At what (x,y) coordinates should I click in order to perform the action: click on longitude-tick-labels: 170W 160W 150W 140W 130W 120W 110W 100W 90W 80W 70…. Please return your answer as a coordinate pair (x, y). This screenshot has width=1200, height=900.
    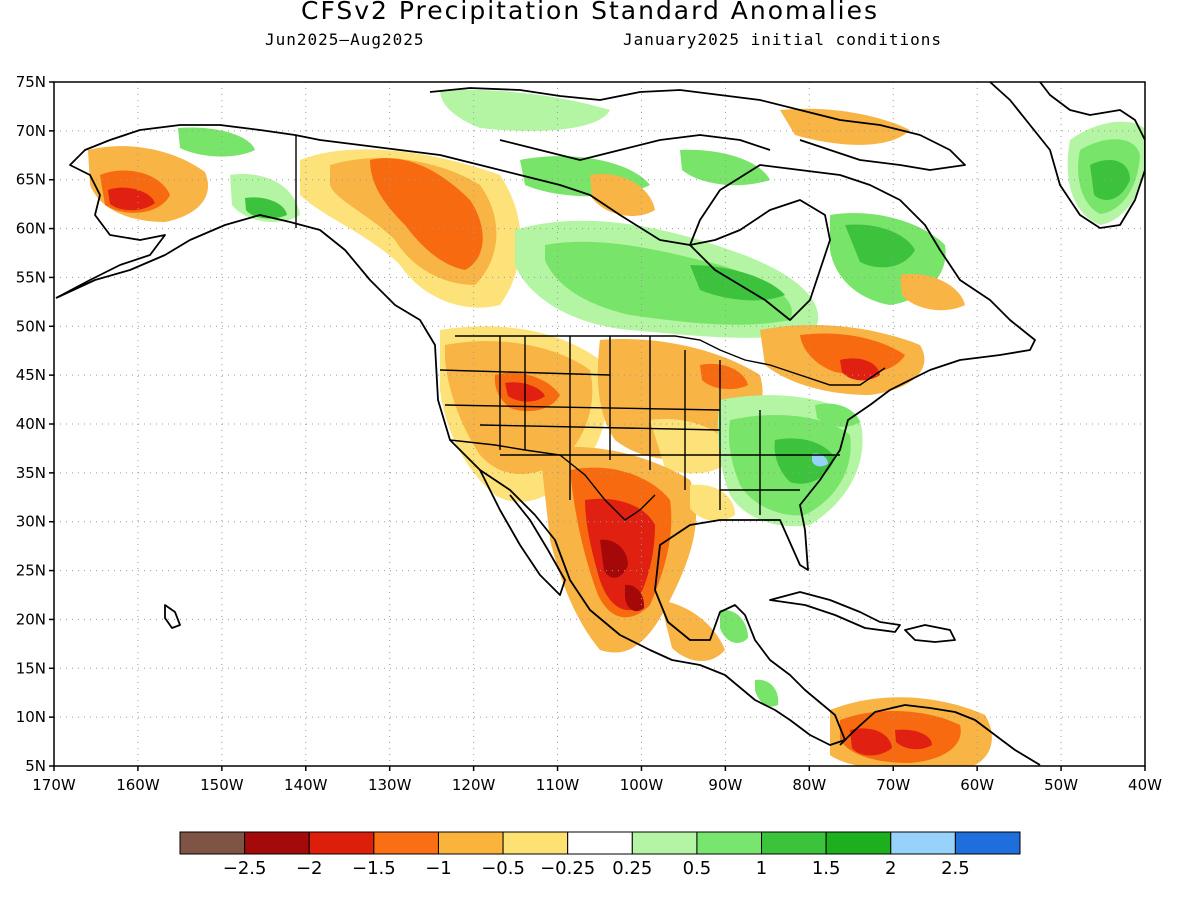
    Looking at the image, I should click on (597, 780).